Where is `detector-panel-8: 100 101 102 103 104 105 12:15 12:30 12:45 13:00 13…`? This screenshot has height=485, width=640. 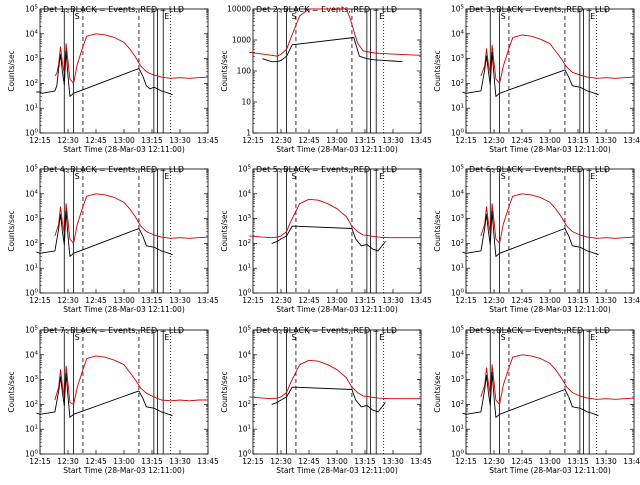
detector-panel-8: 100 101 102 103 104 105 12:15 12:30 12:45 13:00 13… is located at coordinates (326, 401).